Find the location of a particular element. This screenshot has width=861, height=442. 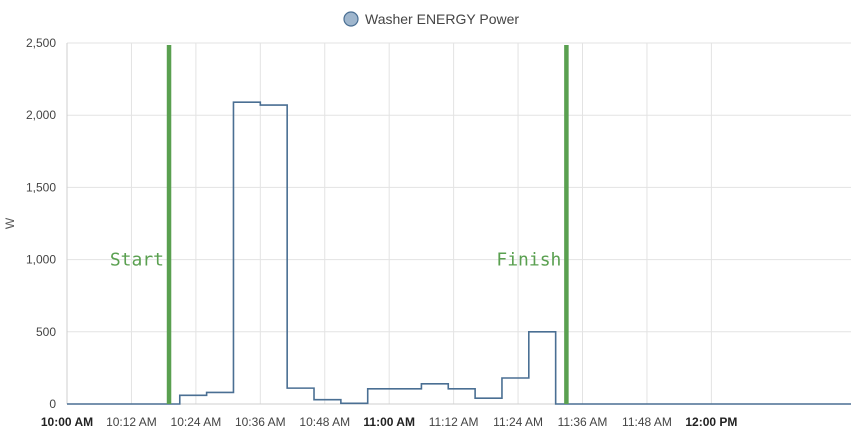

annotation-label: Finish is located at coordinates (528, 260).